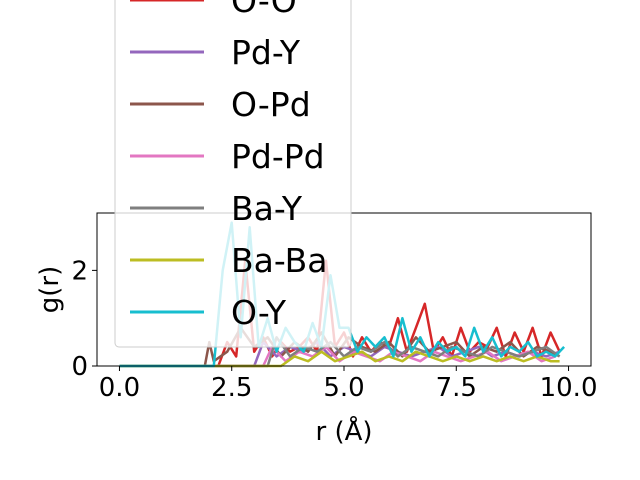 The height and width of the screenshot is (480, 640). What do you see at coordinates (84, 319) in the screenshot?
I see `y-axis: 02` at bounding box center [84, 319].